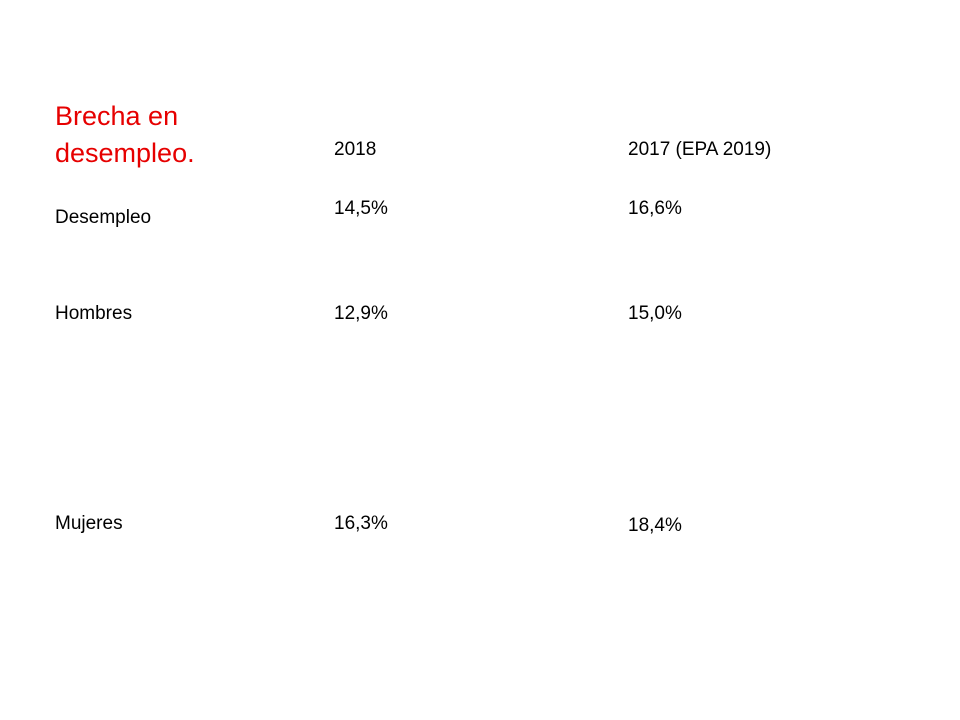 This screenshot has height=720, width=960. Describe the element at coordinates (655, 208) in the screenshot. I see `cell-desempleo-2017: 16,6%` at that location.